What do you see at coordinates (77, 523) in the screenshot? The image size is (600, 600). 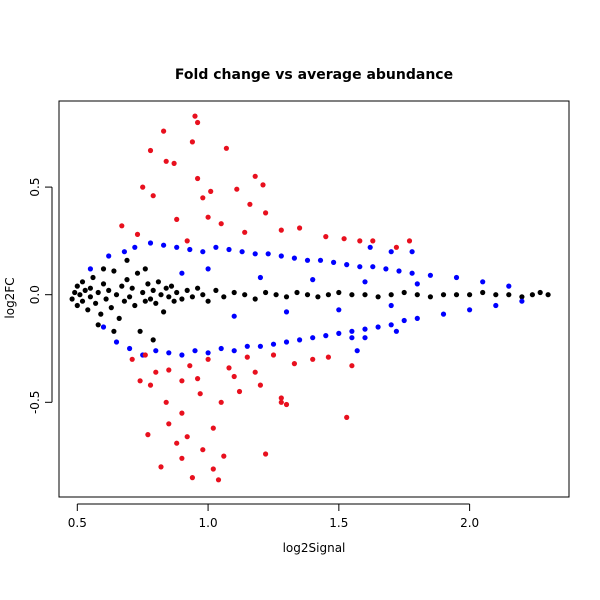 I see `x-tick-label: 0.5` at bounding box center [77, 523].